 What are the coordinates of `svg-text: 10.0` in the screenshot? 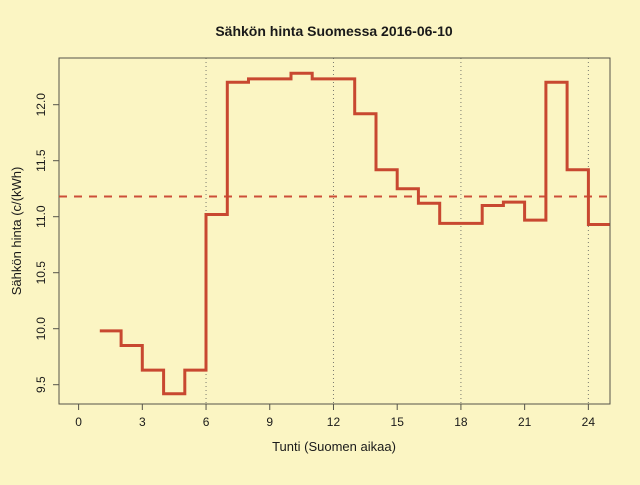 It's located at (41, 329).